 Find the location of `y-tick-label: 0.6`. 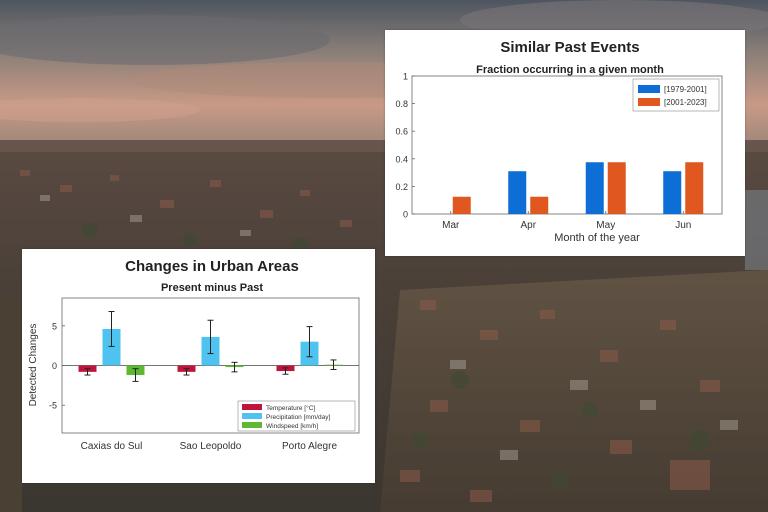

y-tick-label: 0.6 is located at coordinates (401, 132).